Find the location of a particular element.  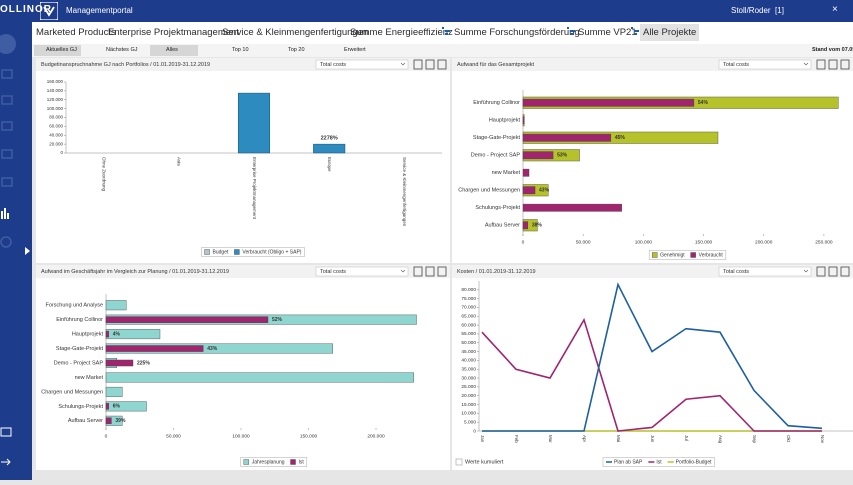

button: Top 20 is located at coordinates (296, 50).